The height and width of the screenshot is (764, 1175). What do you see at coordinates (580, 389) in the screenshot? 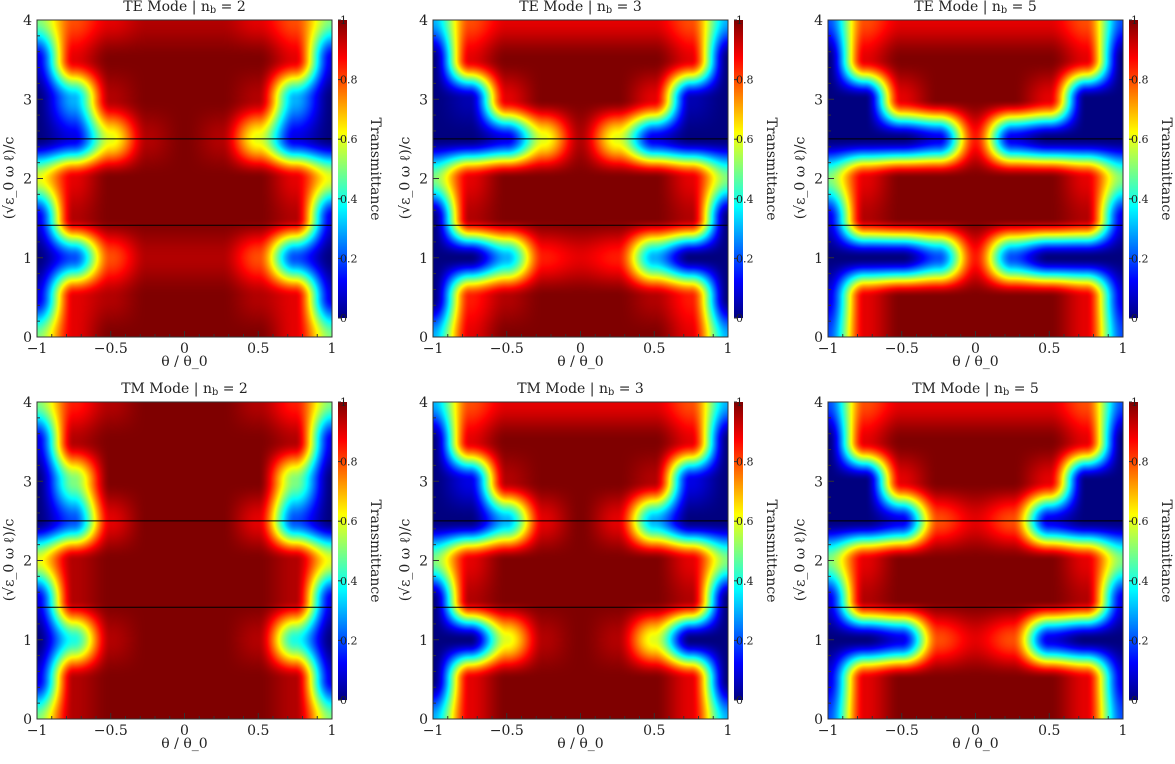
I see `chart-title: TM Mode | nb = 3` at bounding box center [580, 389].